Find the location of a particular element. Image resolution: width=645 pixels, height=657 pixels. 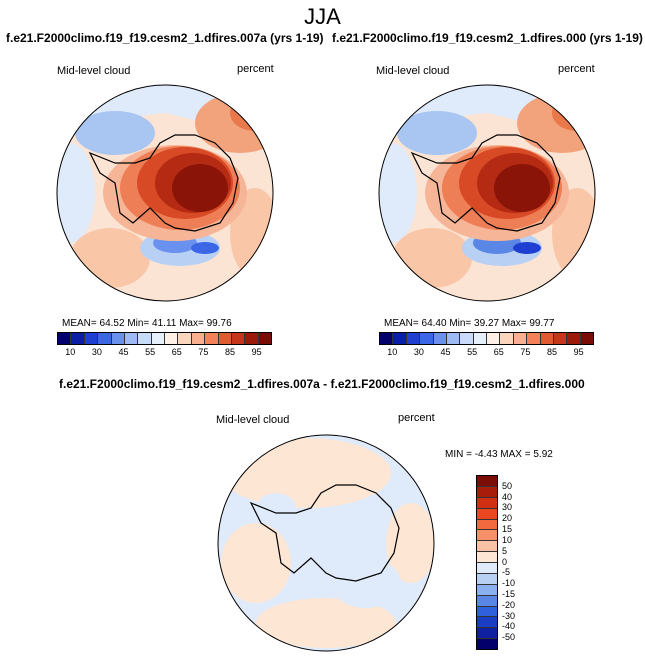

panel-1-colorbar is located at coordinates (164, 338).